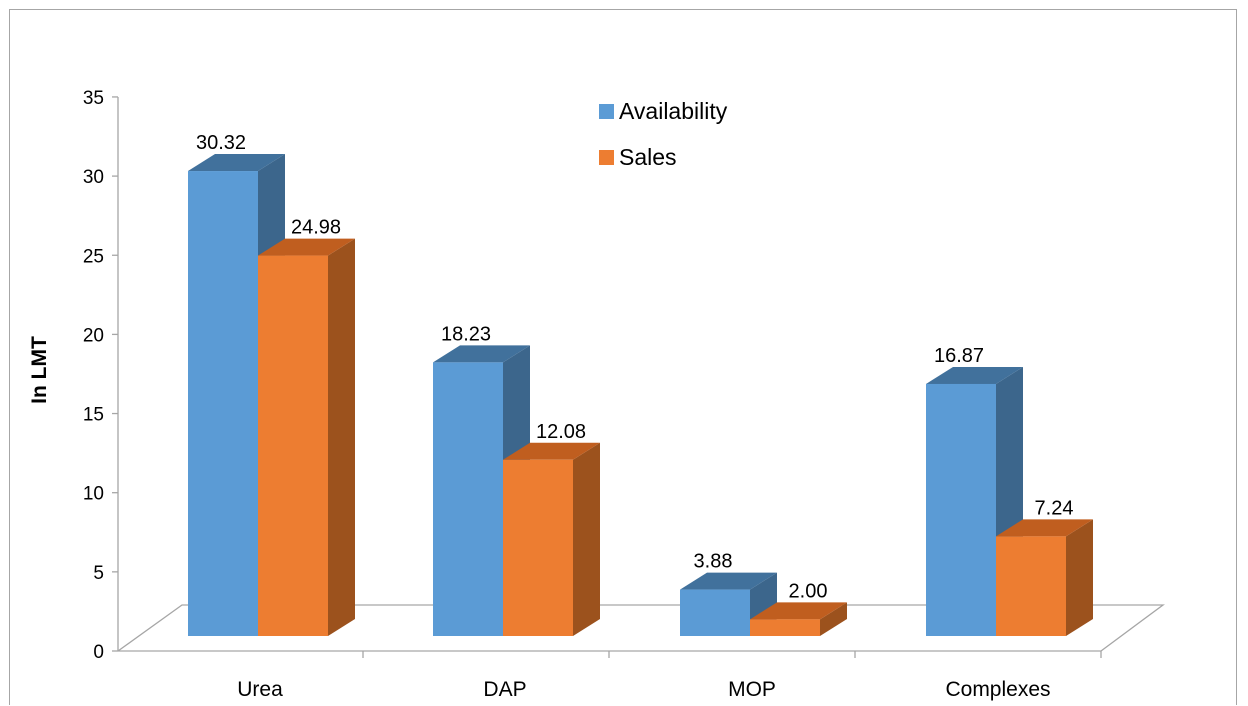 The image size is (1248, 706). Describe the element at coordinates (1044, 577) in the screenshot. I see `bar-sales-complexes` at that location.